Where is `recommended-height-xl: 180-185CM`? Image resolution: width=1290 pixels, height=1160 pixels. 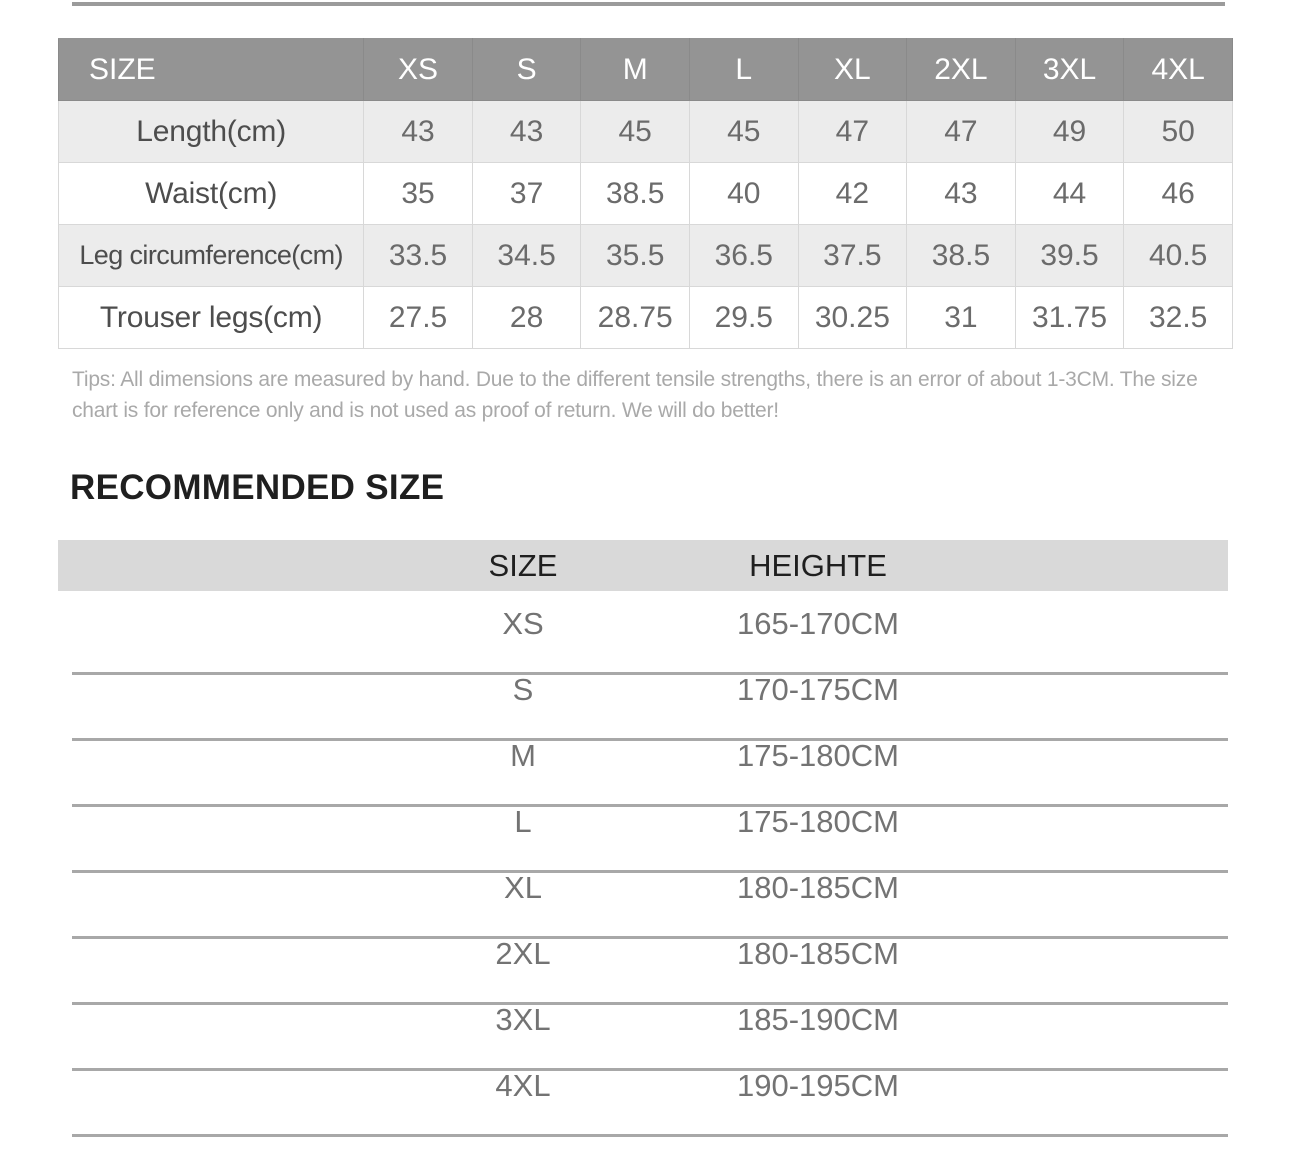
recommended-height-xl: 180-185CM is located at coordinates (818, 888).